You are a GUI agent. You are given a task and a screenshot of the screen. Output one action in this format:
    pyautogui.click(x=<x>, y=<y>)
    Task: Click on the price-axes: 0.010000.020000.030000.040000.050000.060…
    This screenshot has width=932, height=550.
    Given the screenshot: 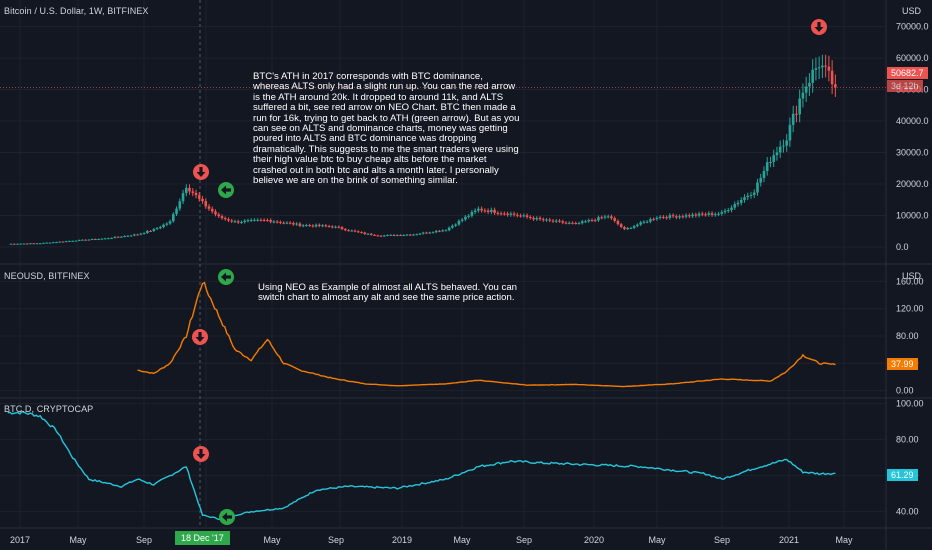 What is the action you would take?
    pyautogui.click(x=912, y=269)
    